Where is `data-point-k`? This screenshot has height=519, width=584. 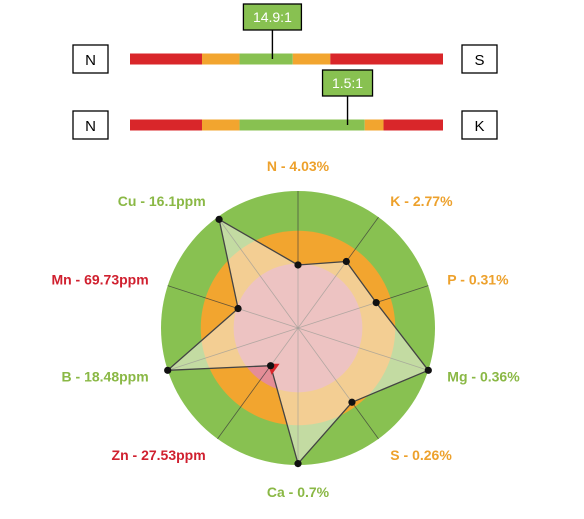
data-point-k is located at coordinates (346, 261).